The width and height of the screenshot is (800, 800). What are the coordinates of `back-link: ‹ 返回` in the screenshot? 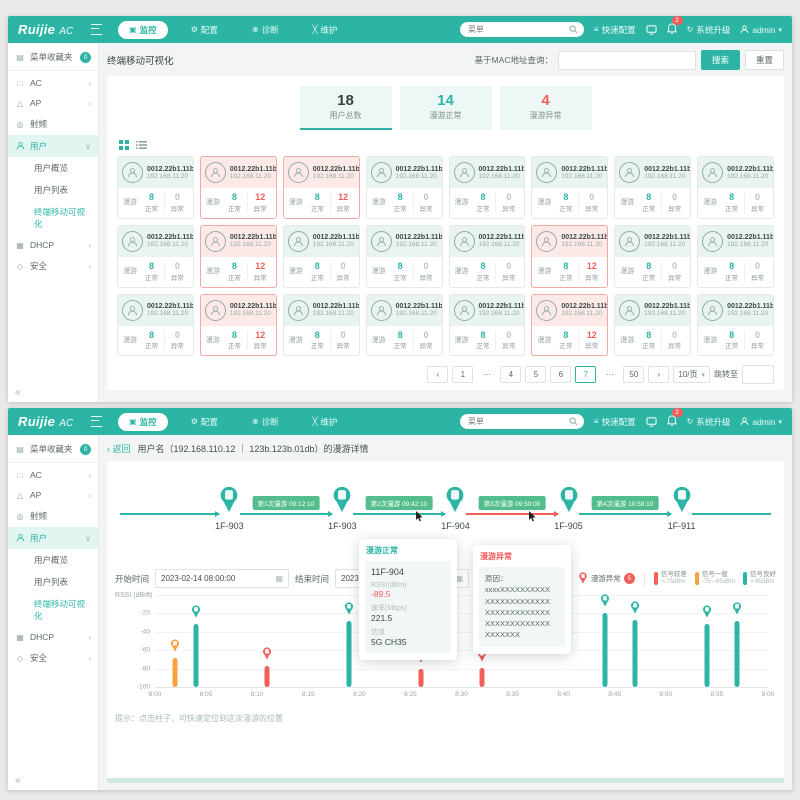 It's located at (119, 449).